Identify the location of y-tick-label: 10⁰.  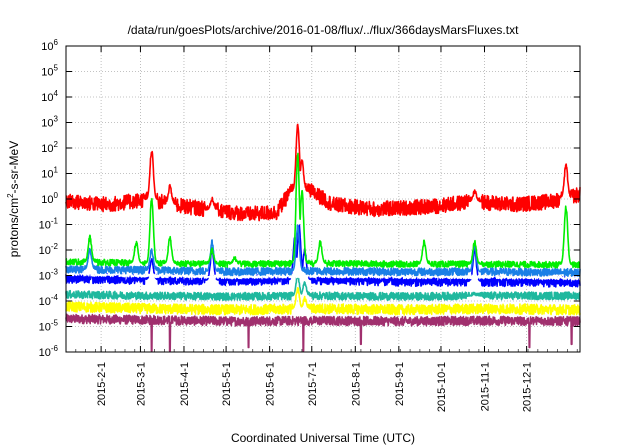
(49, 198).